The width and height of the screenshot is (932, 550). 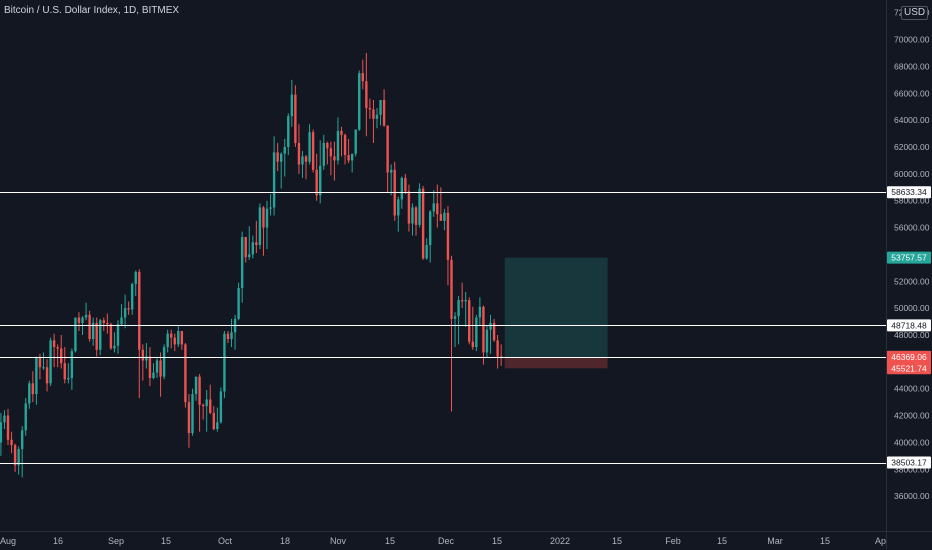 I want to click on currency-button: USD, so click(x=915, y=13).